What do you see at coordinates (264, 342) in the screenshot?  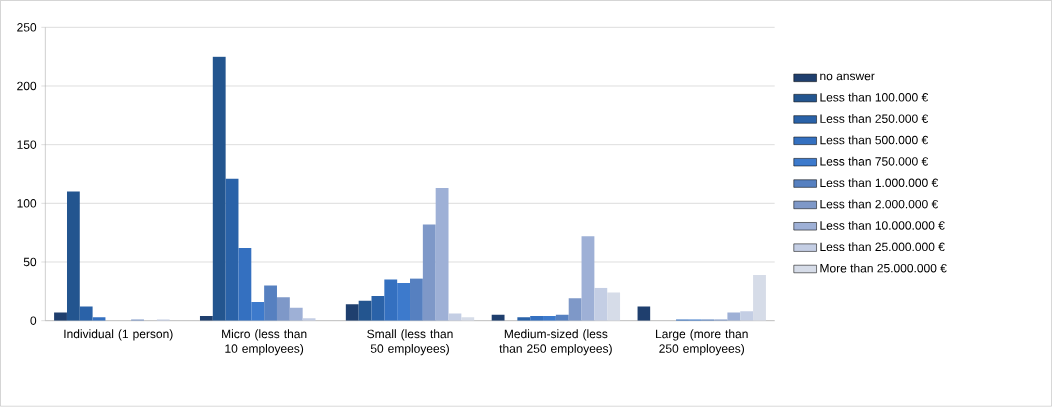 I see `x-tick-label: Micro (less than 10 employees)` at bounding box center [264, 342].